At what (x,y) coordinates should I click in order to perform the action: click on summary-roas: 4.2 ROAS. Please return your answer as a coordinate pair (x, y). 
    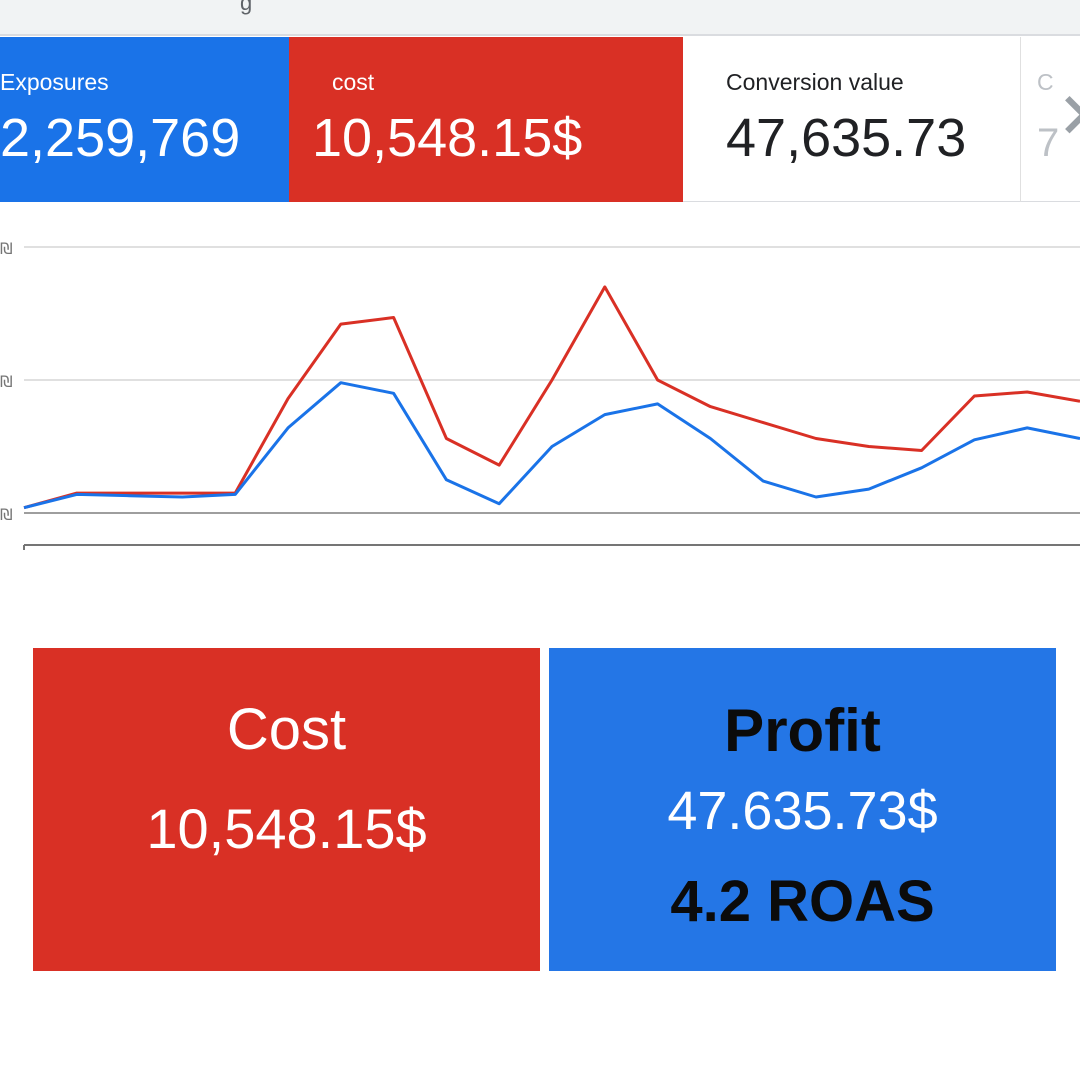
    Looking at the image, I should click on (802, 901).